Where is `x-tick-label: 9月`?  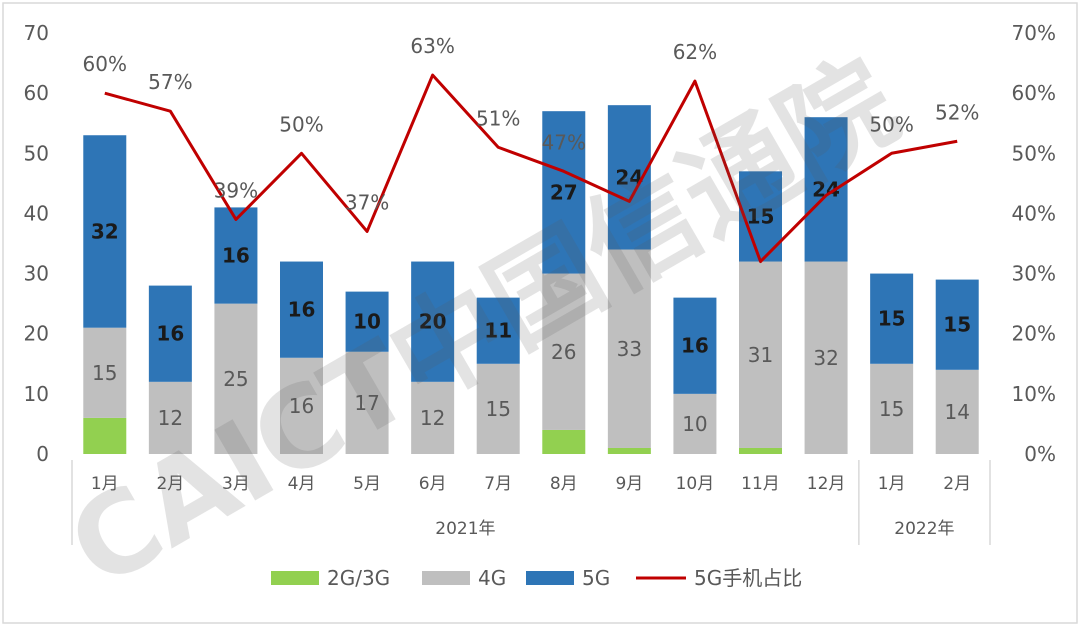 x-tick-label: 9月 is located at coordinates (629, 484).